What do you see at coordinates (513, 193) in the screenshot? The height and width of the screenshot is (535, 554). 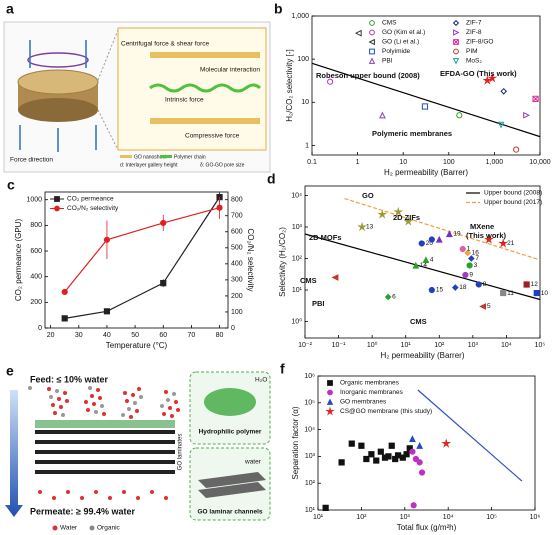 I see `legend-label: Upper bound (2008)` at bounding box center [513, 193].